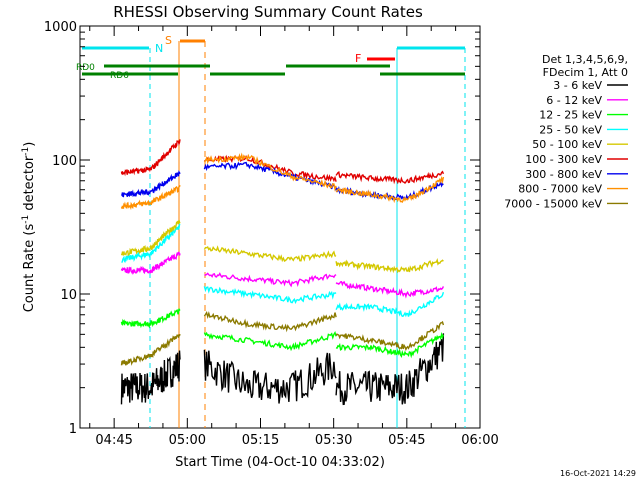  What do you see at coordinates (333, 440) in the screenshot?
I see `x-tick-label: 05:30` at bounding box center [333, 440].